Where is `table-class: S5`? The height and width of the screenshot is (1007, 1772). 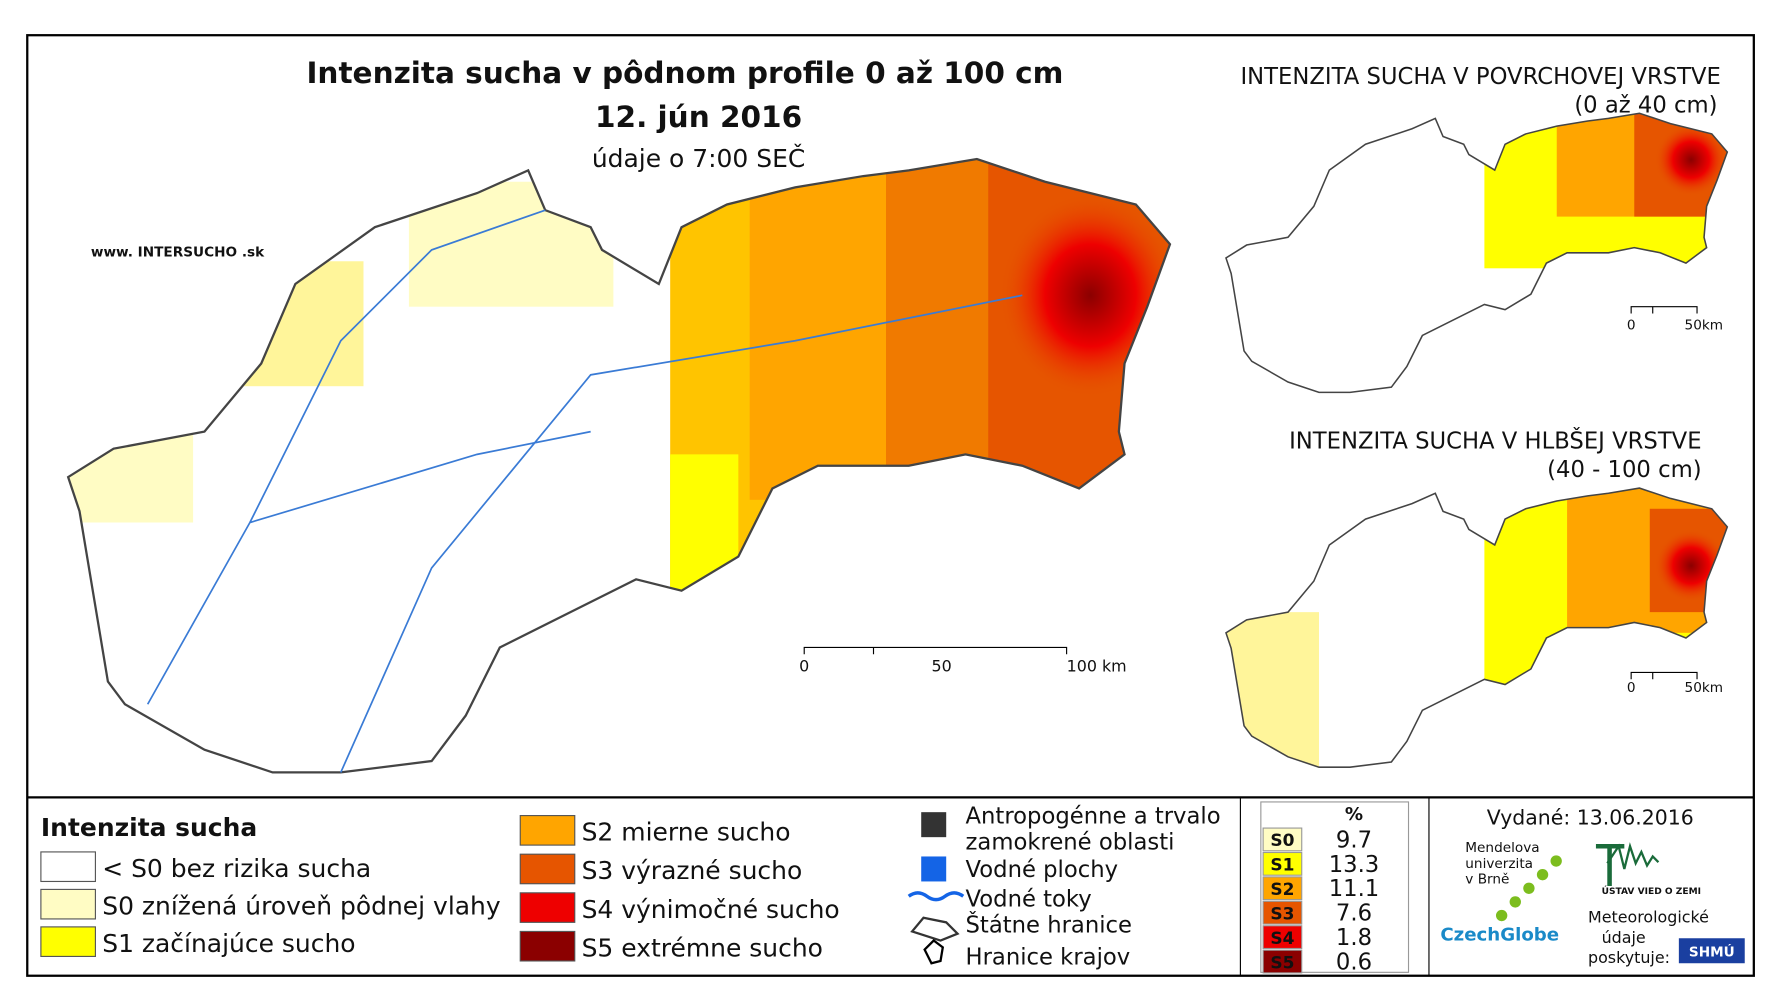 table-class: S5 is located at coordinates (1282, 963).